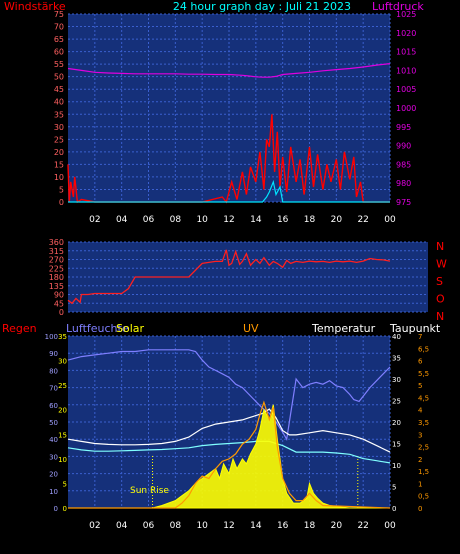 The width and height of the screenshot is (460, 554). I want to click on y-tick-label-temp: 20, so click(396, 423).